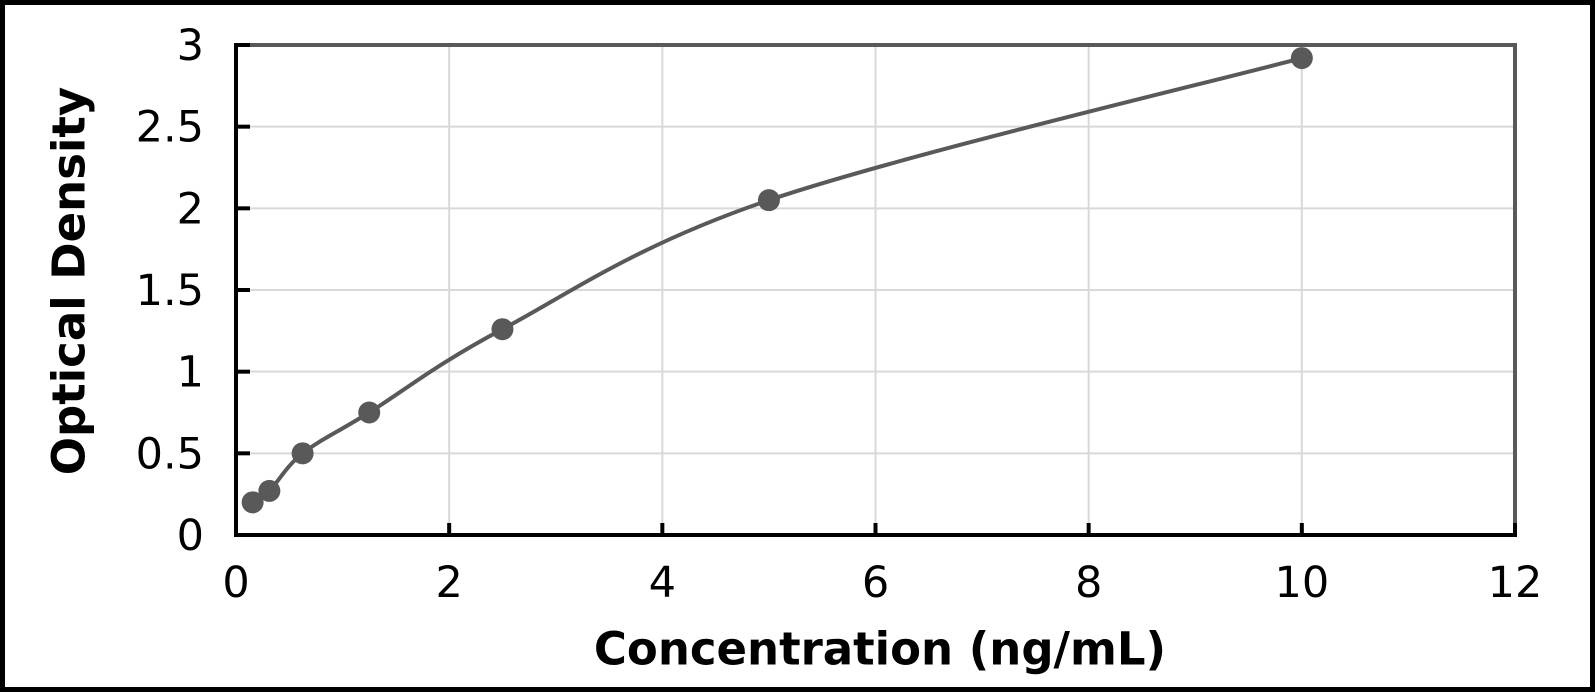 This screenshot has width=1595, height=692. What do you see at coordinates (1301, 583) in the screenshot?
I see `x-tick-label: 10` at bounding box center [1301, 583].